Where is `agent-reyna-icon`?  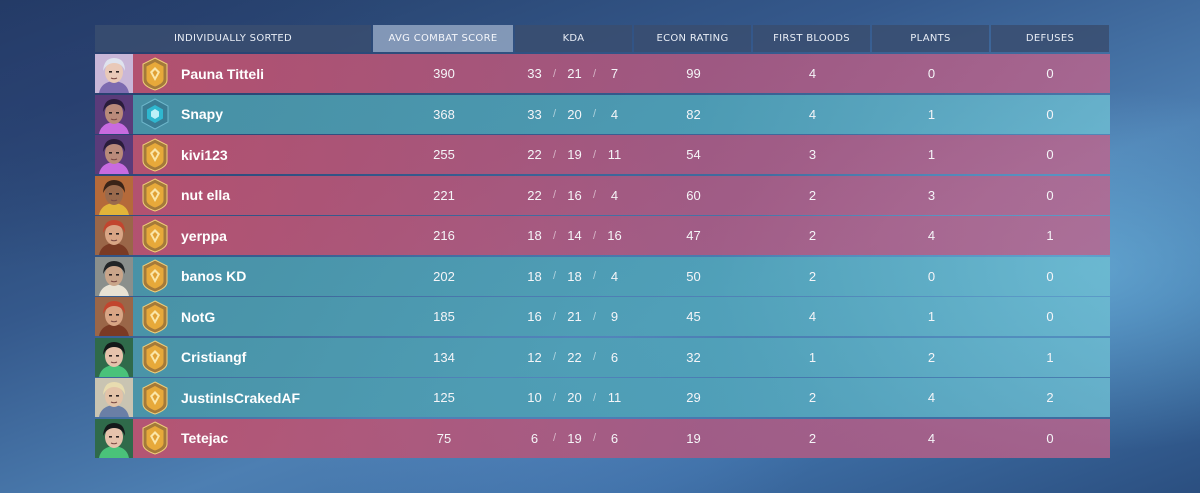 agent-reyna-icon is located at coordinates (114, 114).